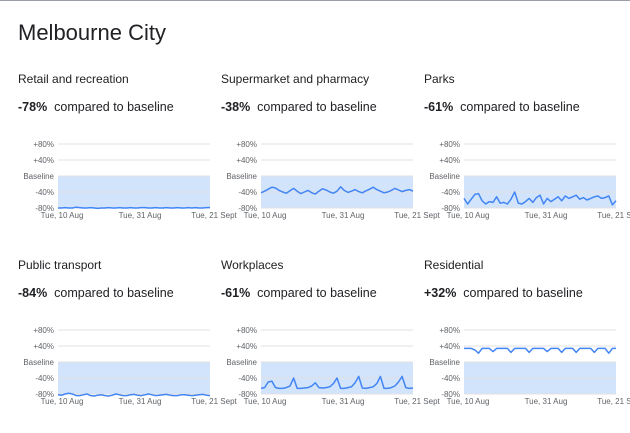  Describe the element at coordinates (454, 265) in the screenshot. I see `chart-title: Residential` at that location.